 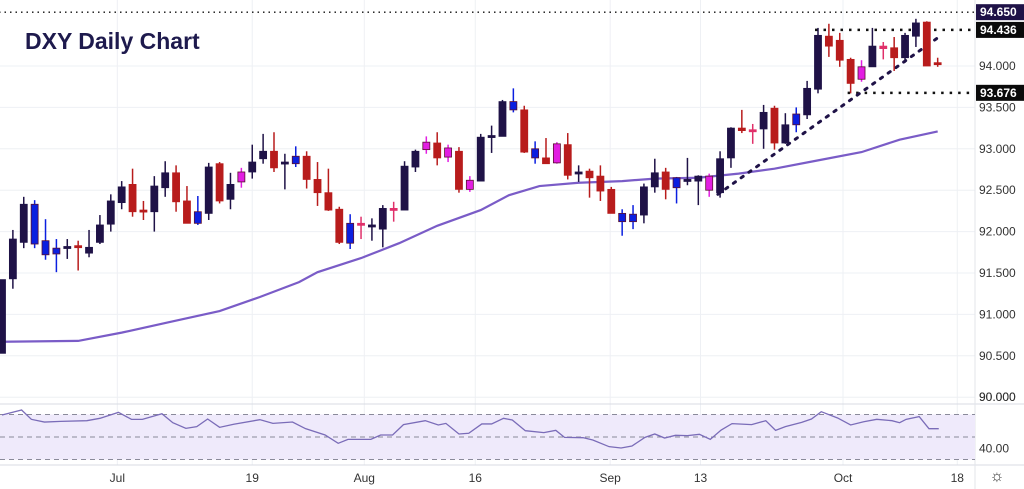 I want to click on price-tick-label: 90.500, so click(x=997, y=356).